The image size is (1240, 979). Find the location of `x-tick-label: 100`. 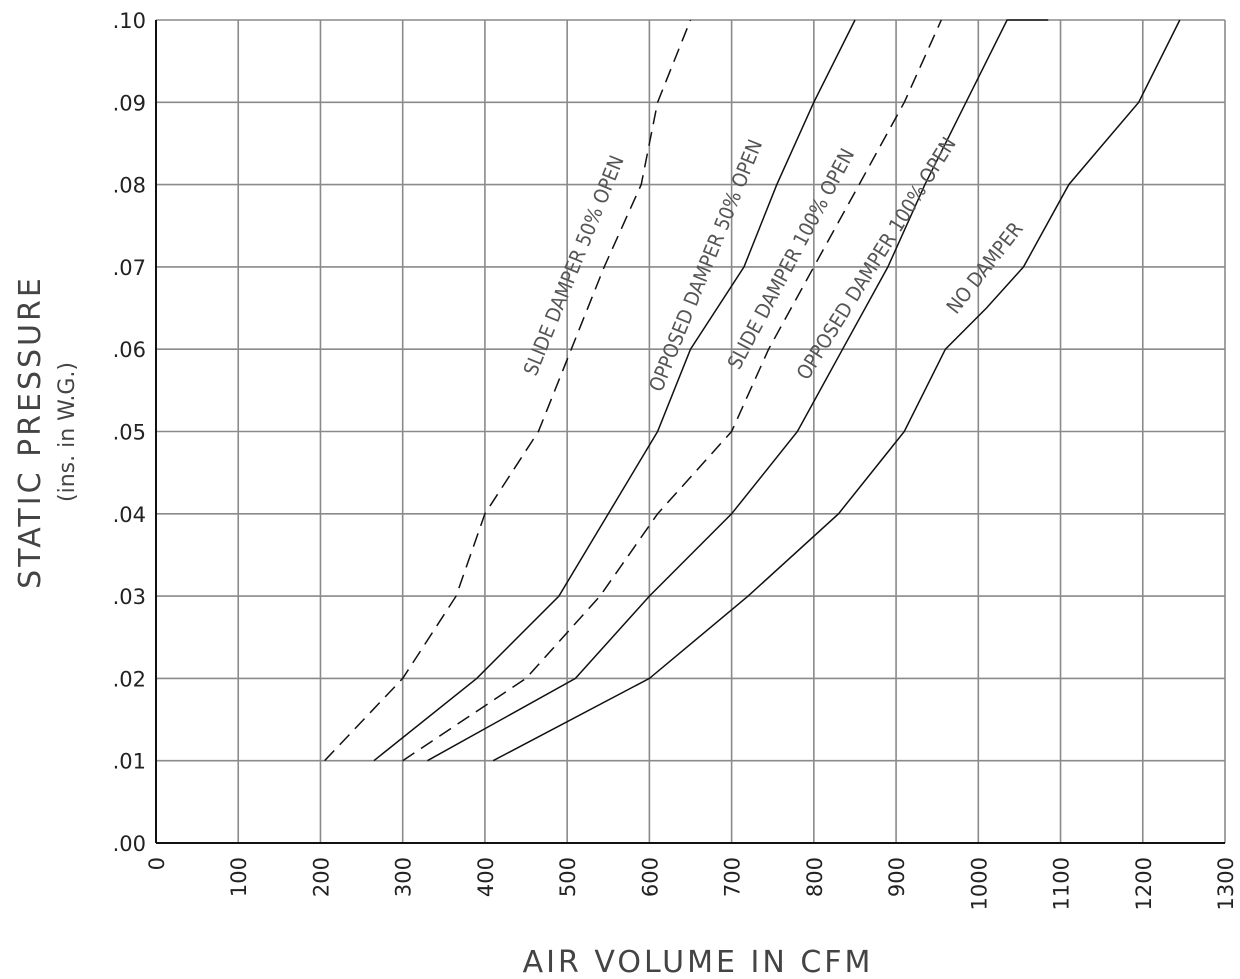

x-tick-label: 100 is located at coordinates (239, 877).